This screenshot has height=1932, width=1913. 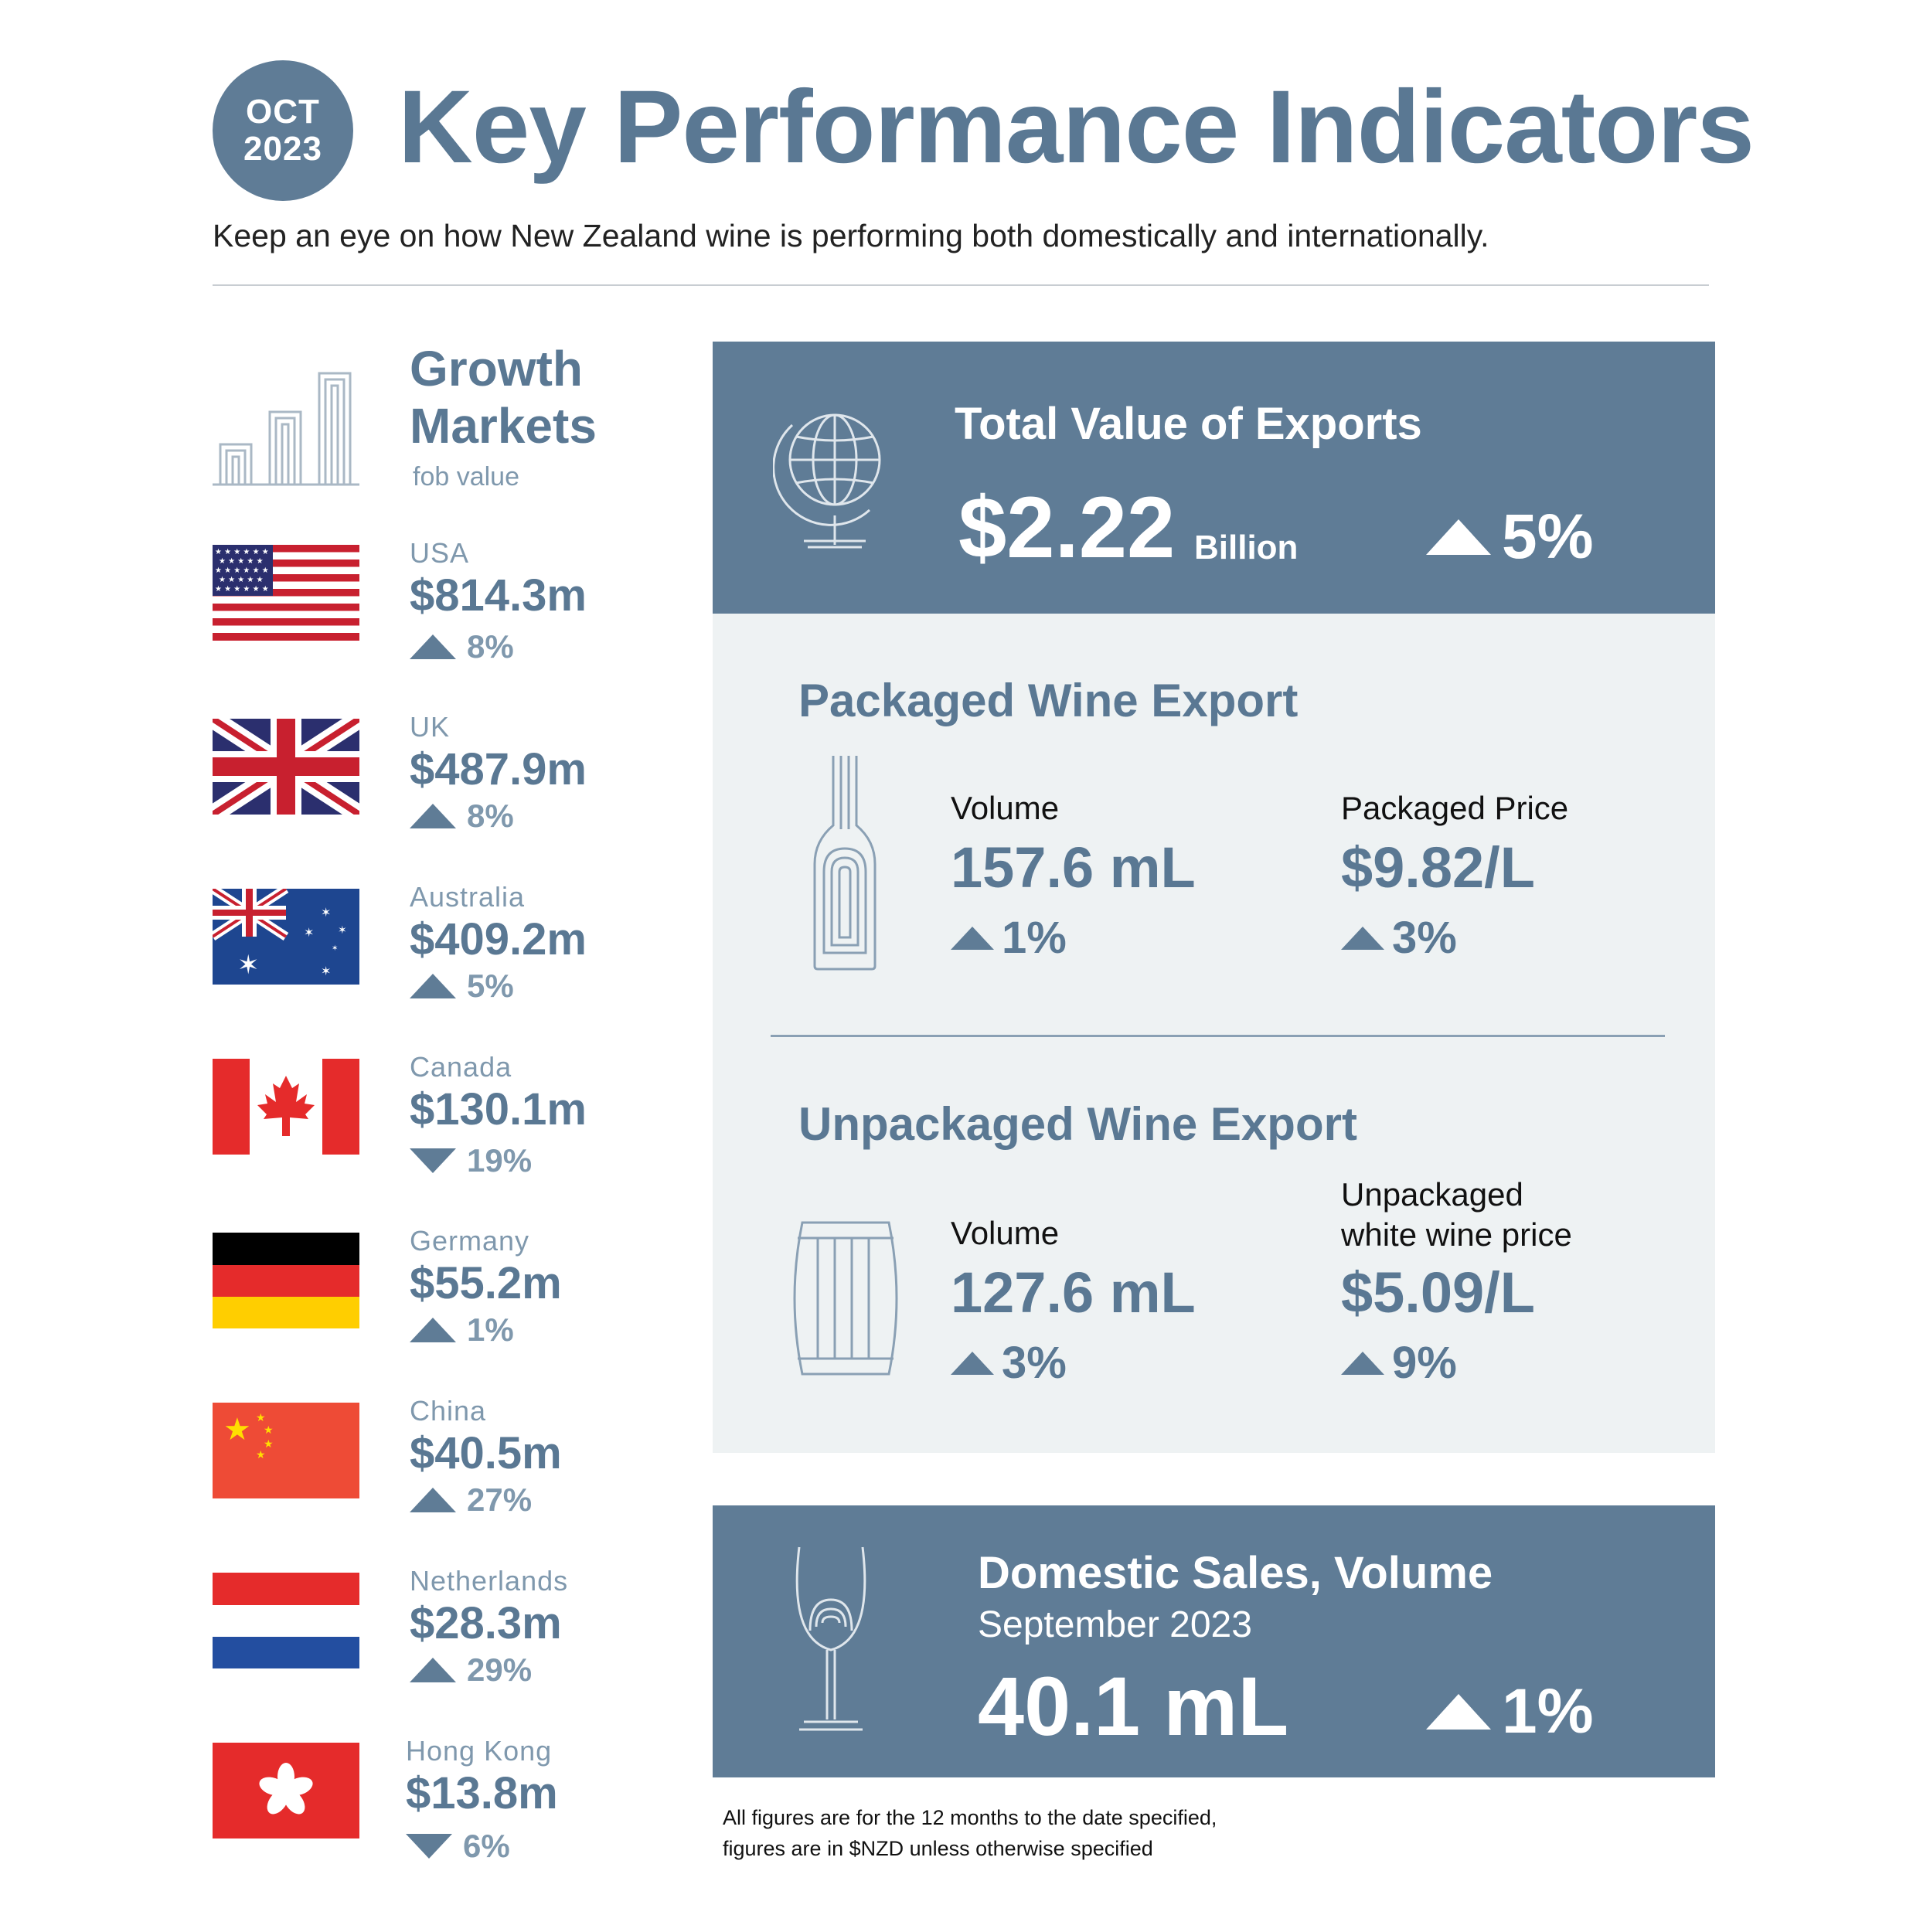 I want to click on market-change: 27%, so click(x=471, y=1500).